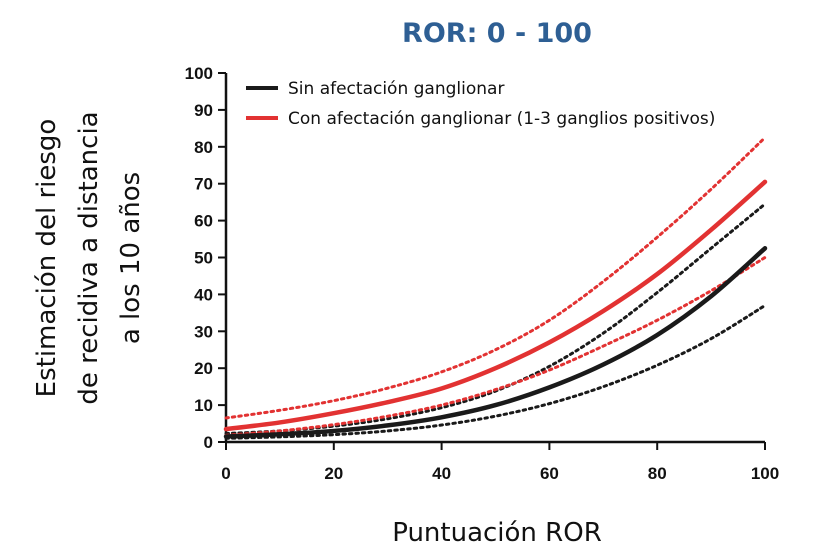 The width and height of the screenshot is (821, 555). What do you see at coordinates (500, 462) in the screenshot?
I see `x-axis-ticks: 0 20 40 60 80 100` at bounding box center [500, 462].